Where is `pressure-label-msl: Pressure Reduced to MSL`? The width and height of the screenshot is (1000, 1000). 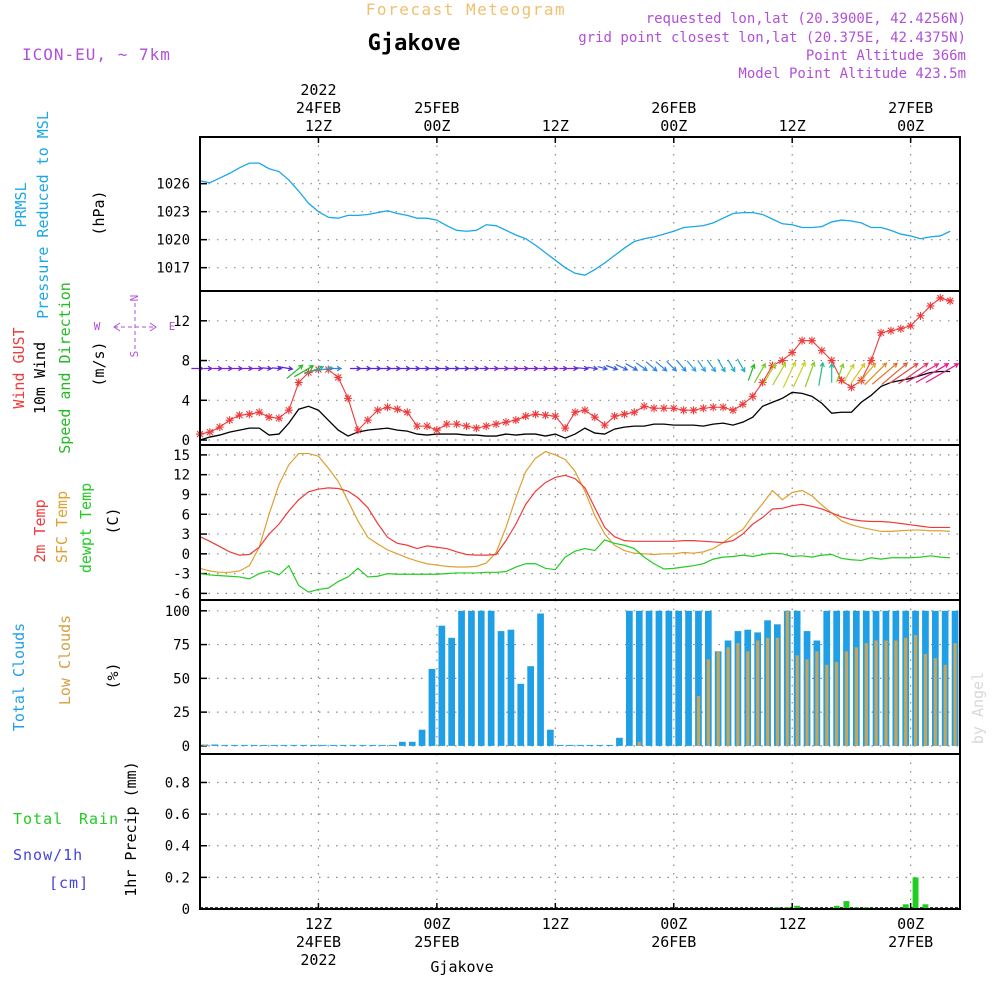 pressure-label-msl: Pressure Reduced to MSL is located at coordinates (43, 215).